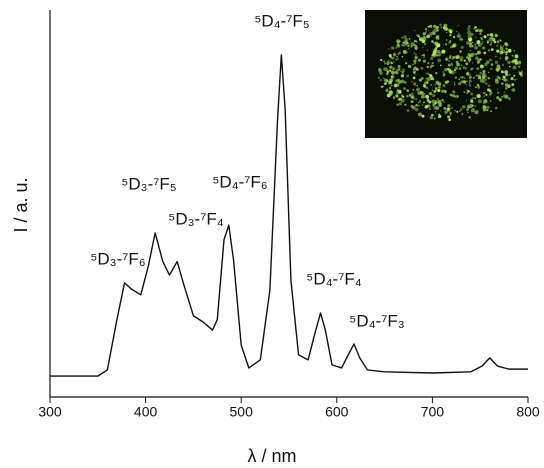 This screenshot has height=468, width=544. Describe the element at coordinates (242, 412) in the screenshot. I see `x-tick-label: 500` at that location.